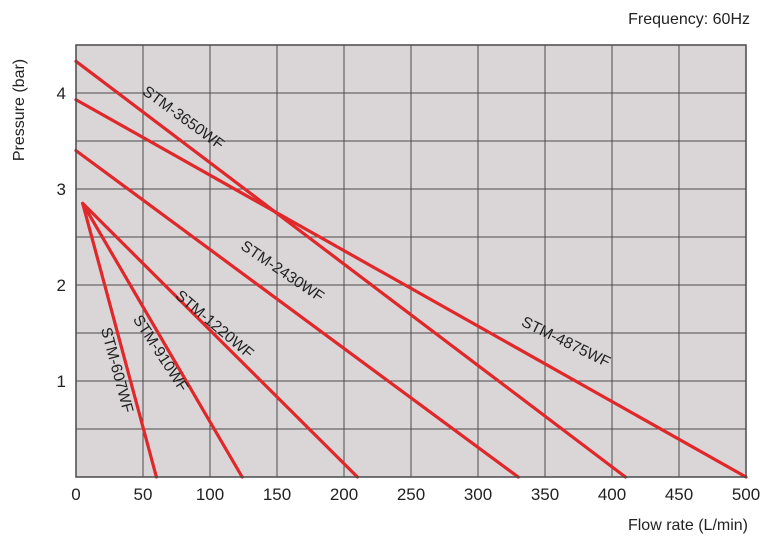 This screenshot has height=539, width=770. I want to click on y-axis-ticks: 1 2 3 4, so click(61, 237).